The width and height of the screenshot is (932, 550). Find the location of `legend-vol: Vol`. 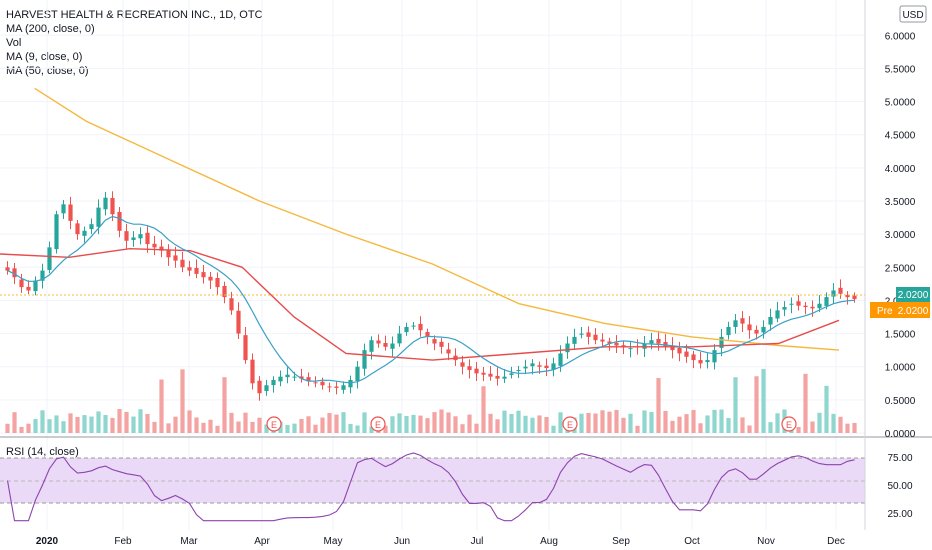

legend-vol: Vol is located at coordinates (14, 43).